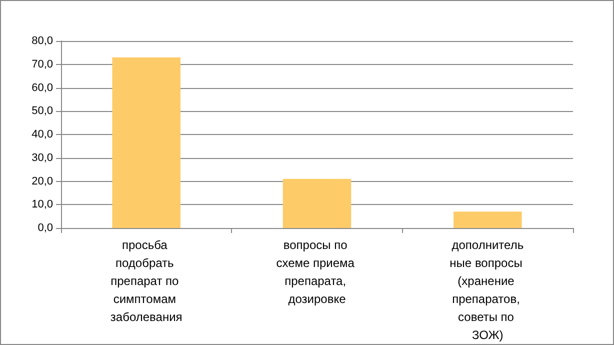  Describe the element at coordinates (146, 281) in the screenshot. I see `x-tick-label: просьба подобрать препарат по симптомам заболевания` at that location.